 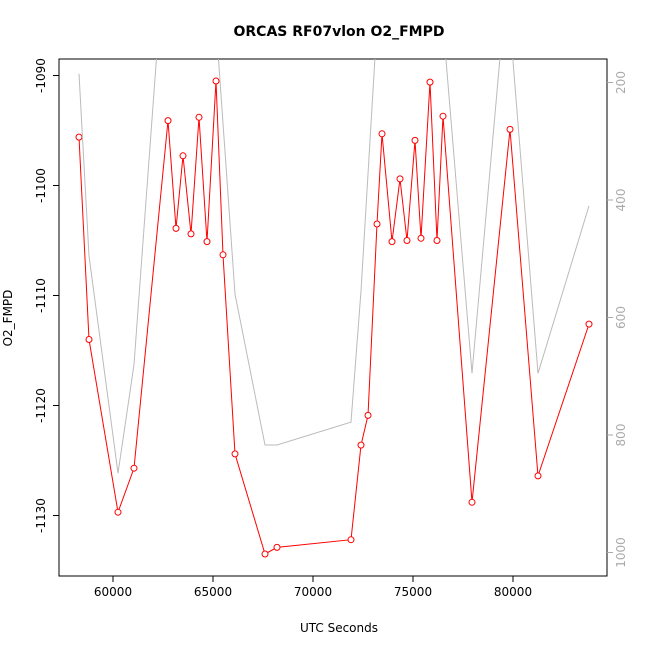 I want to click on y-tick-label: -1110, so click(x=41, y=295).